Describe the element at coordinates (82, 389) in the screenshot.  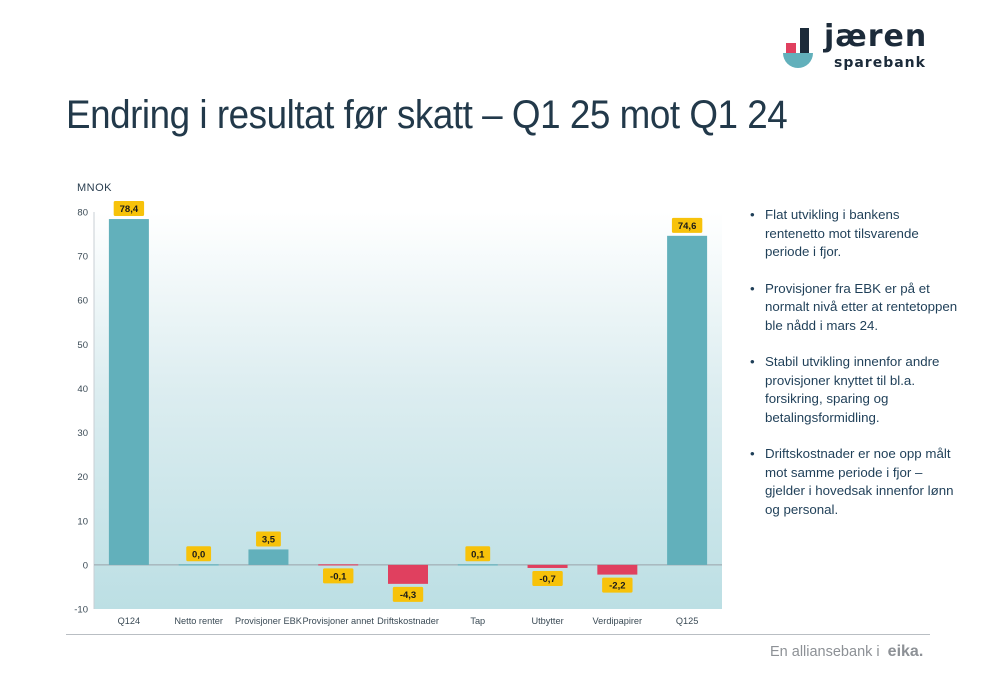
I see `y-tick-label: 40` at that location.